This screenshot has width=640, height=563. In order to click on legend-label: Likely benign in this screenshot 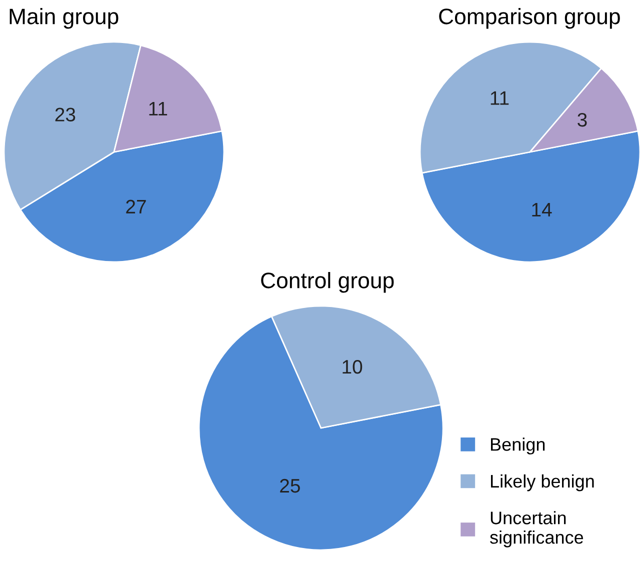, I will do `click(542, 483)`.